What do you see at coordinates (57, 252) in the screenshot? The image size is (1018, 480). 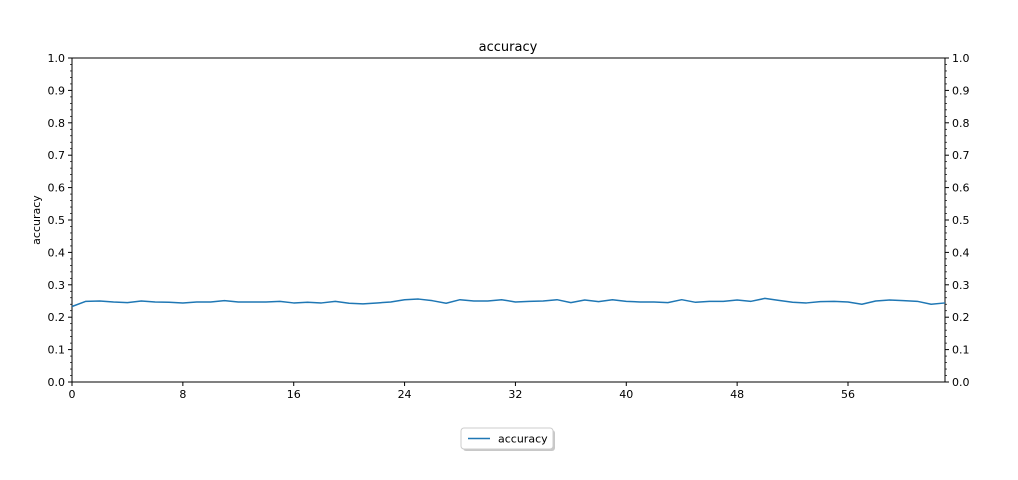 I see `y-tick-label-left: 0.4` at bounding box center [57, 252].